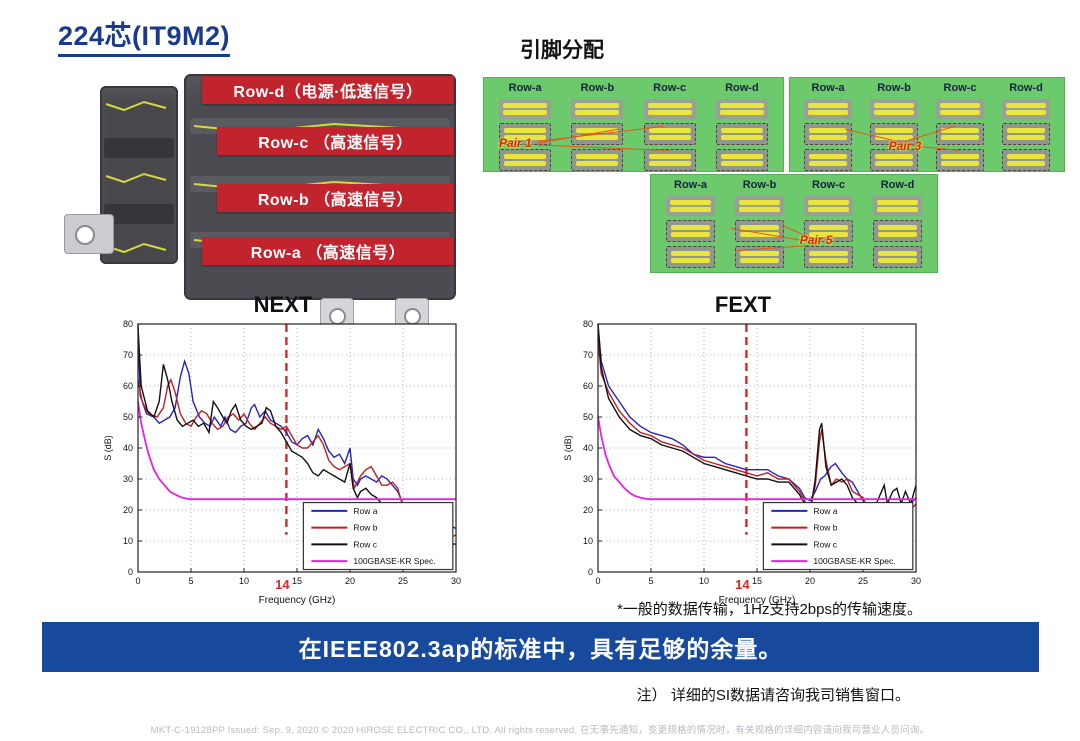  I want to click on row-c-banner: Row-c （高速信号）, so click(335, 141).